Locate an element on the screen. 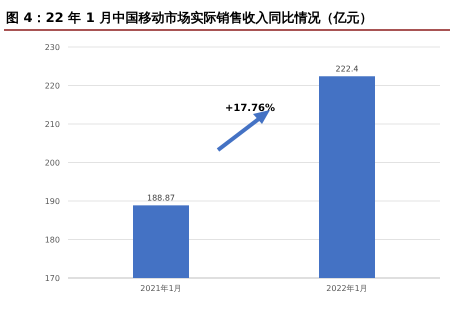  x-tick-label: 2022年1月 is located at coordinates (347, 288).